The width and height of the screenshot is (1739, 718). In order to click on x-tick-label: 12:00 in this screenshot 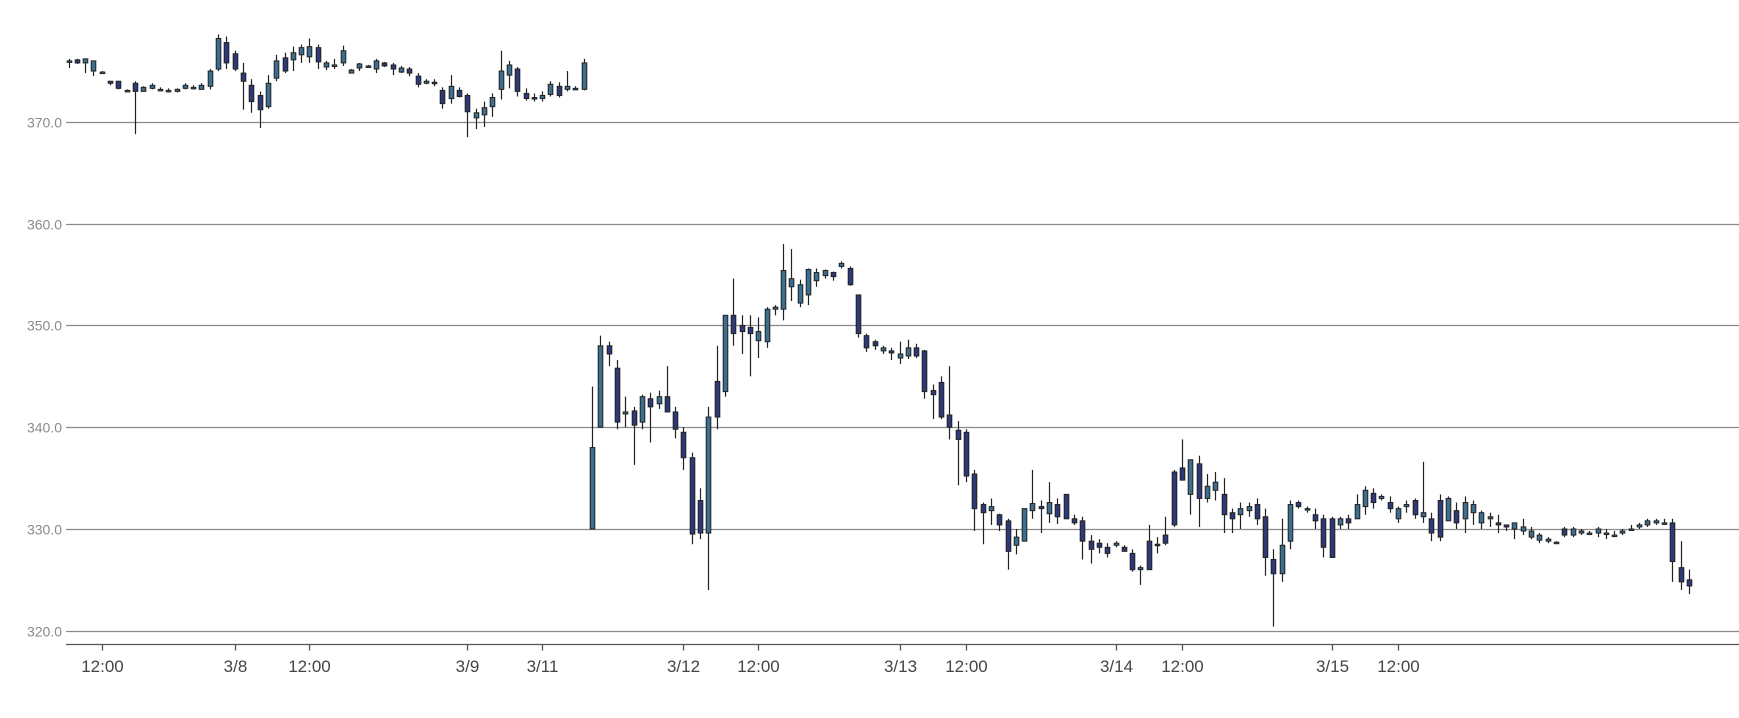, I will do `click(309, 666)`.